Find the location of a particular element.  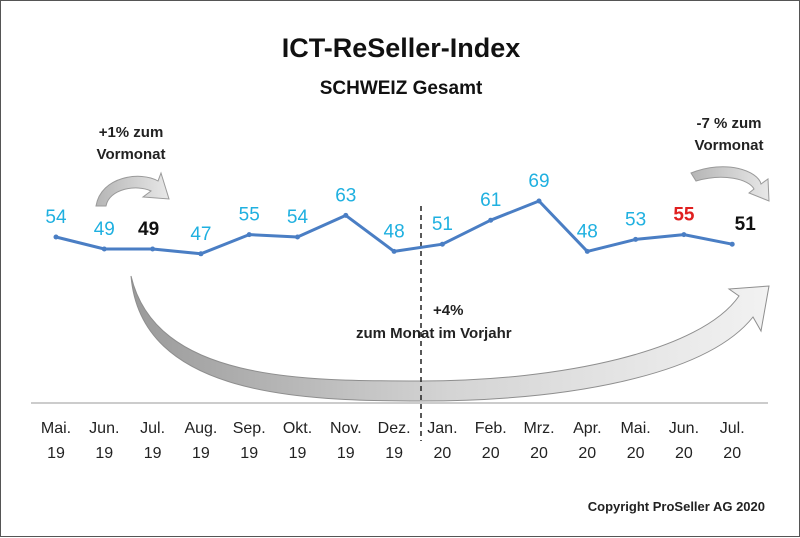

month-change-line-1: +1% zum is located at coordinates (131, 132).